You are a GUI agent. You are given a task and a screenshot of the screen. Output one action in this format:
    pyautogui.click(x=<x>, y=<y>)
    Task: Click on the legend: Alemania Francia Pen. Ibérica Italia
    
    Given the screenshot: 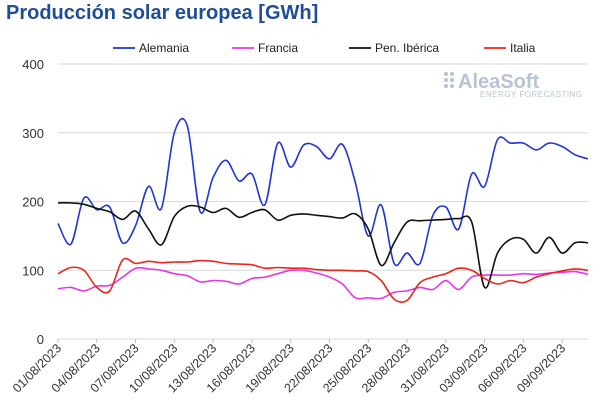 What is the action you would take?
    pyautogui.click(x=324, y=48)
    